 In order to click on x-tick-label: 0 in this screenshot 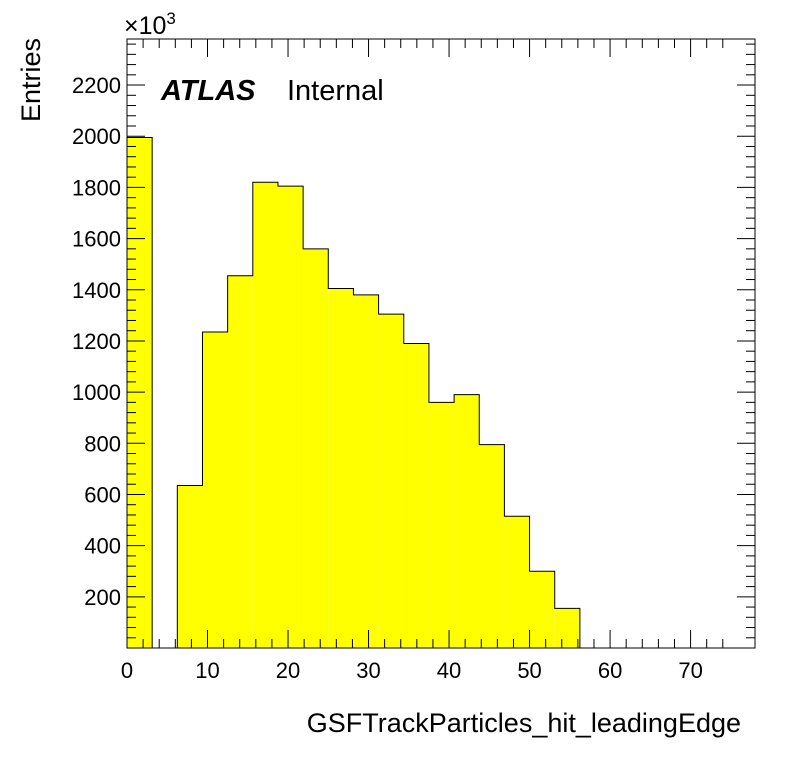, I will do `click(127, 670)`.